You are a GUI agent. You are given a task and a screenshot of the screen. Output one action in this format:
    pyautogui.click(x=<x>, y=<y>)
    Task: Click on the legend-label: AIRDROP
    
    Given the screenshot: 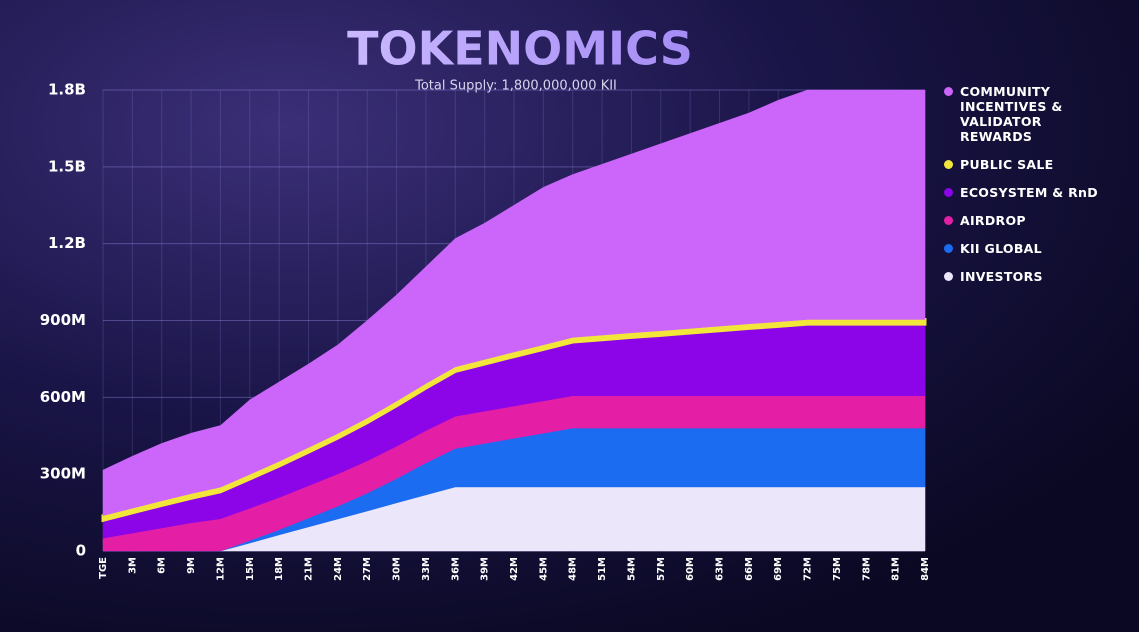 What is the action you would take?
    pyautogui.click(x=993, y=220)
    